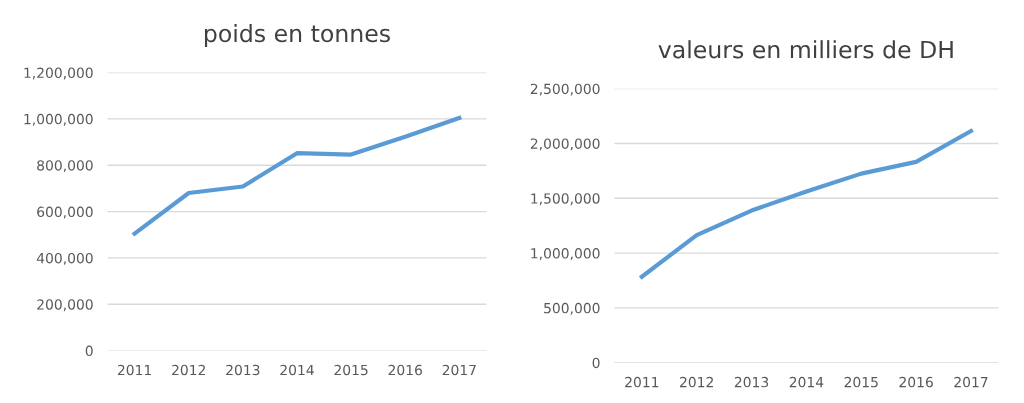 This screenshot has width=1024, height=403. I want to click on y-tick-label: 800,000, so click(65, 166).